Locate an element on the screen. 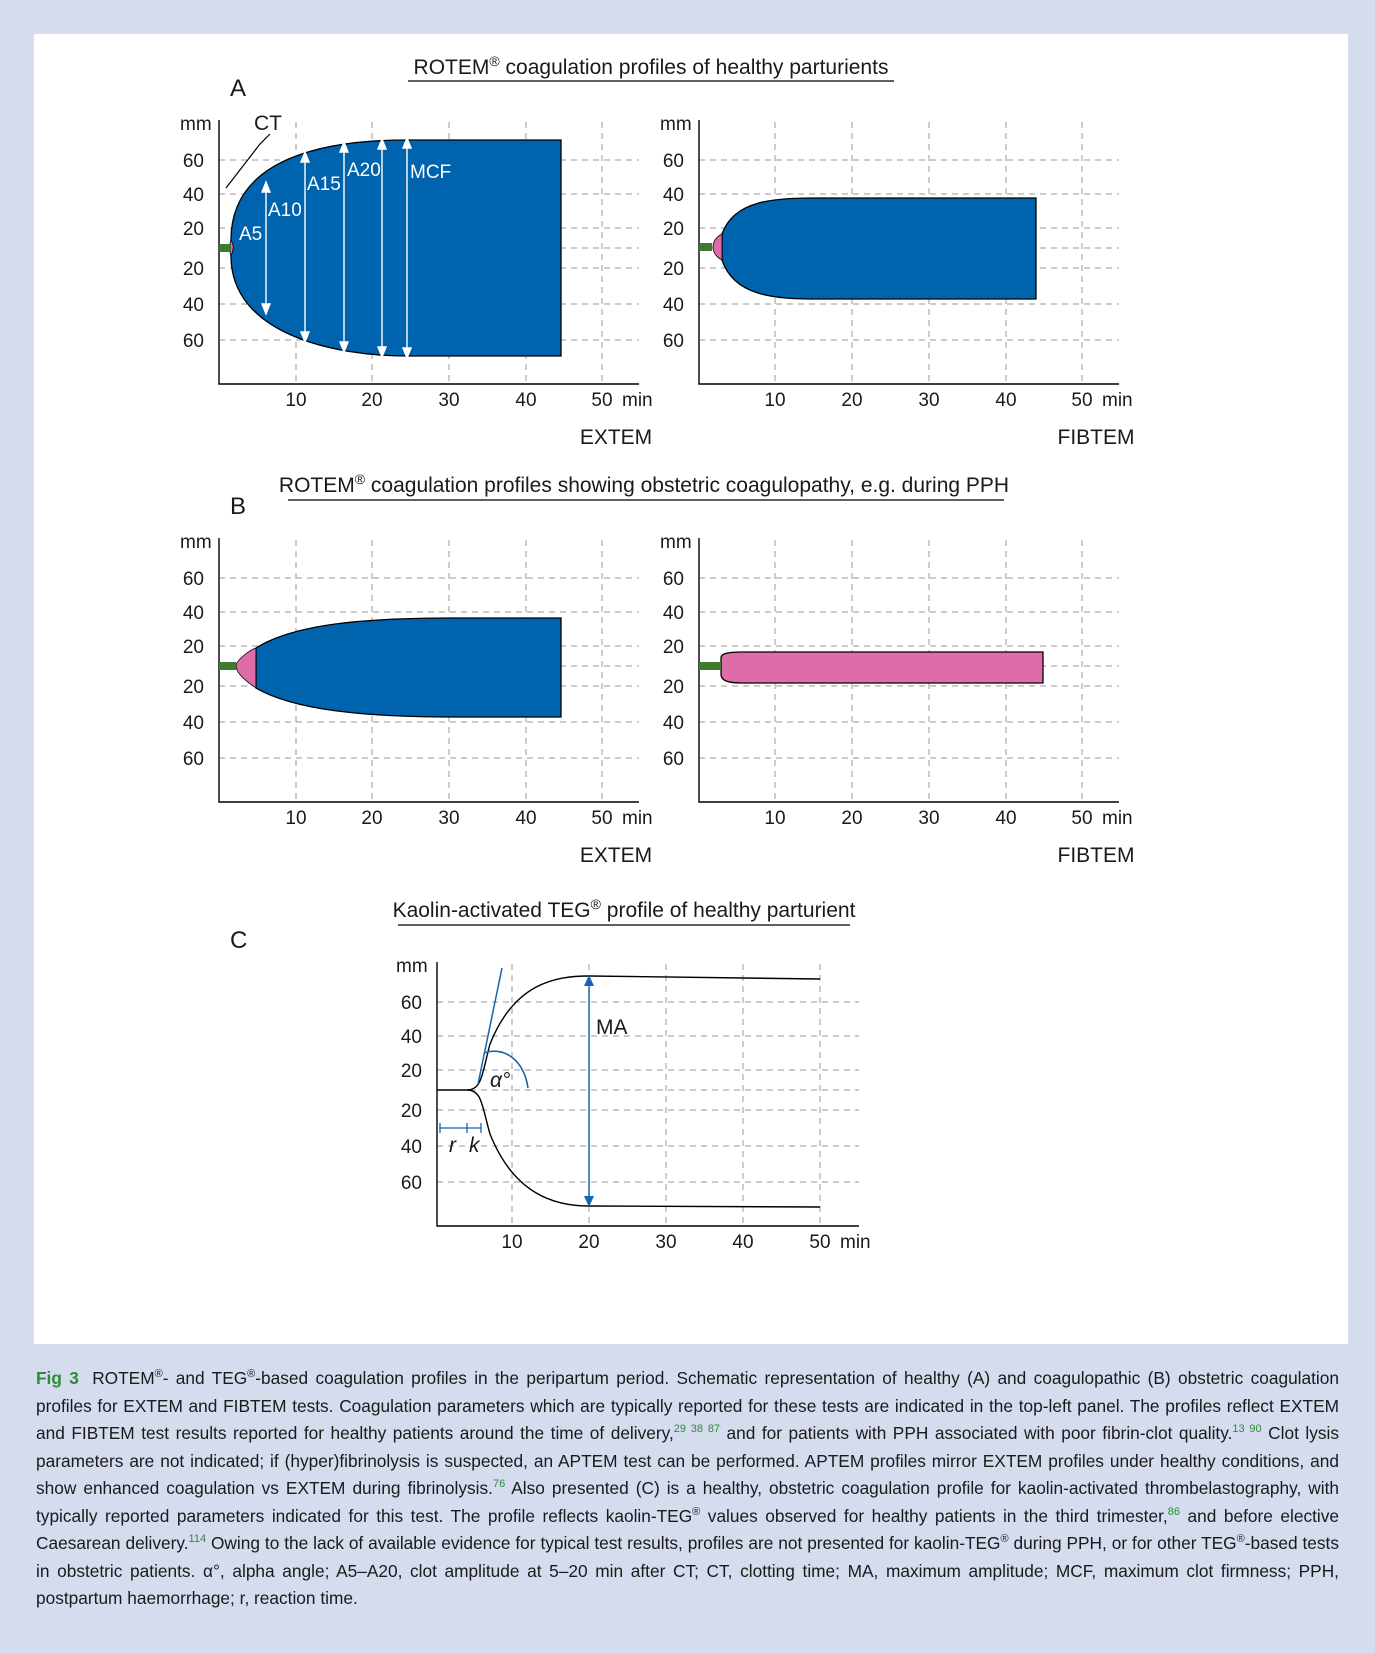  reference-link: 13 90 is located at coordinates (1247, 1429).